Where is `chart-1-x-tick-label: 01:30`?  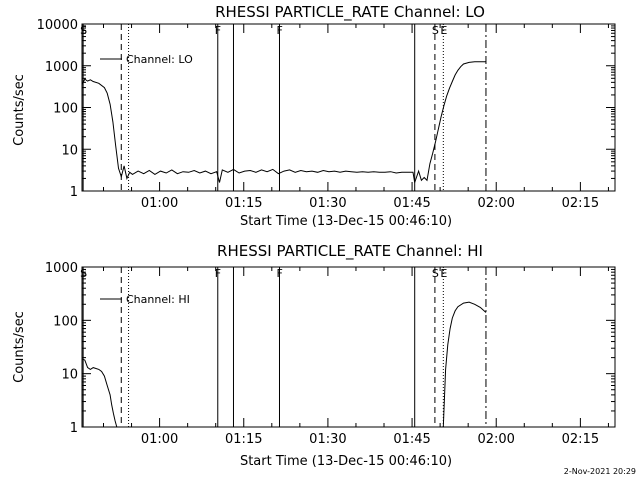
chart-1-x-tick-label: 01:30 is located at coordinates (327, 203).